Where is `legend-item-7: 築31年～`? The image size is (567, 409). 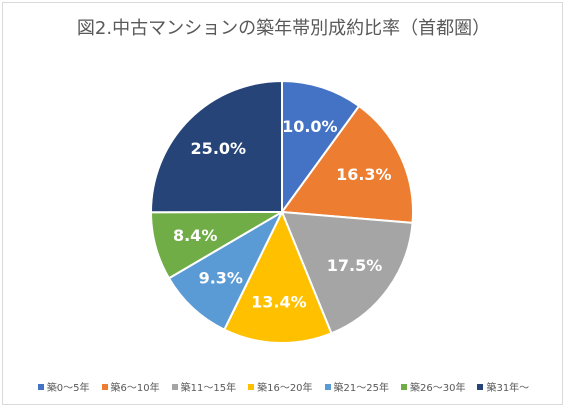 legend-item-7: 築31年～ is located at coordinates (503, 386).